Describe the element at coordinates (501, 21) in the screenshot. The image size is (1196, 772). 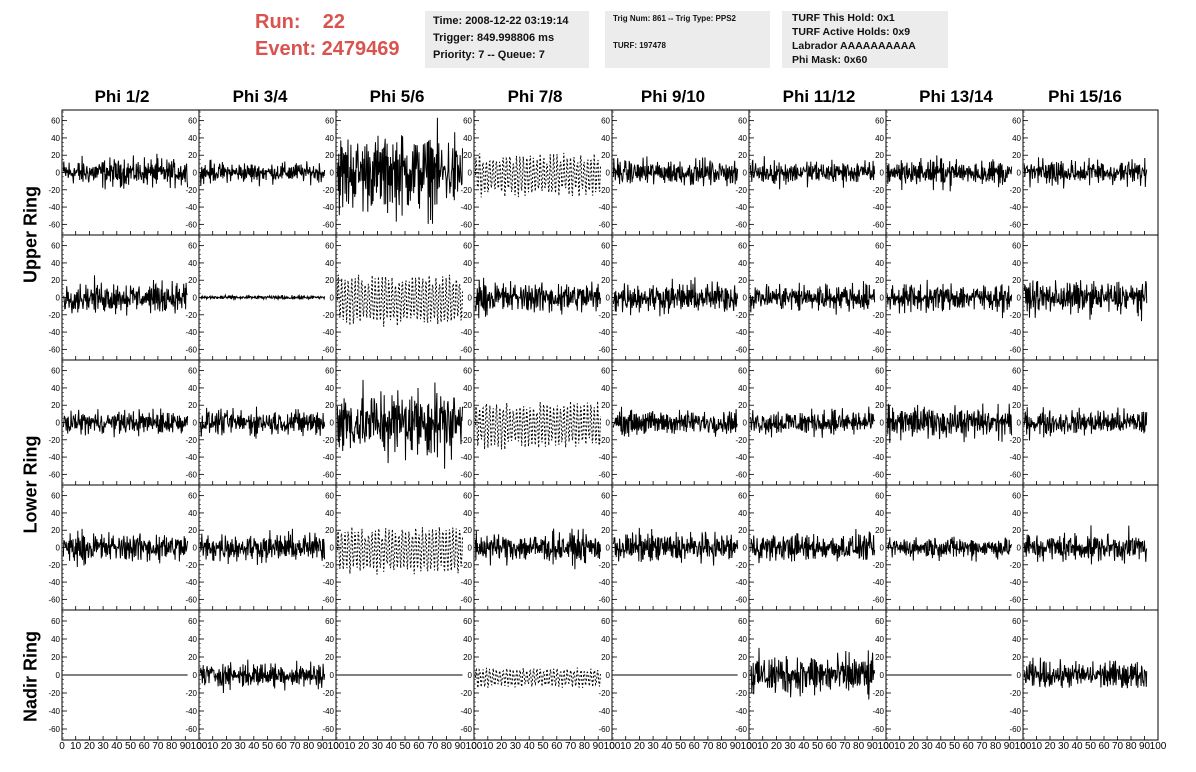
I see `time-line: Time: 2008-12-22 03:19:14` at that location.